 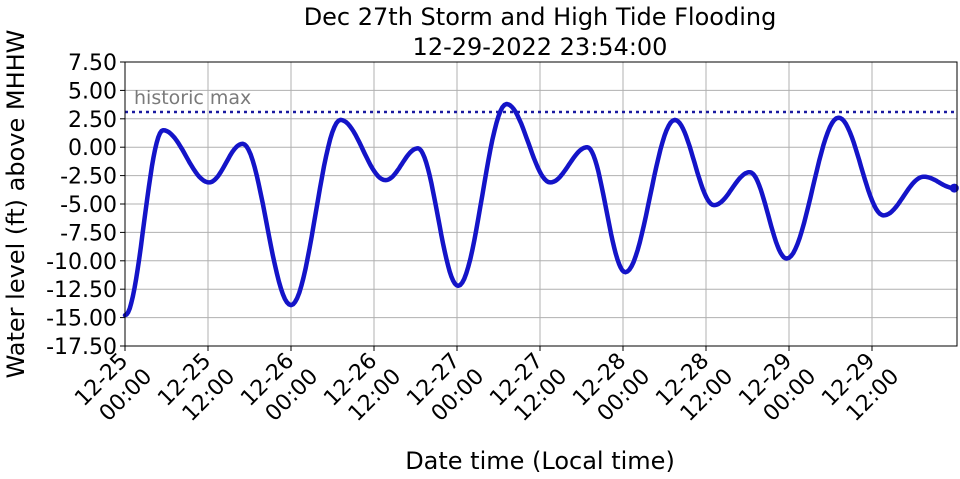 What do you see at coordinates (16, 204) in the screenshot?
I see `y-axis-label: Water level (ft) above MHHW` at bounding box center [16, 204].